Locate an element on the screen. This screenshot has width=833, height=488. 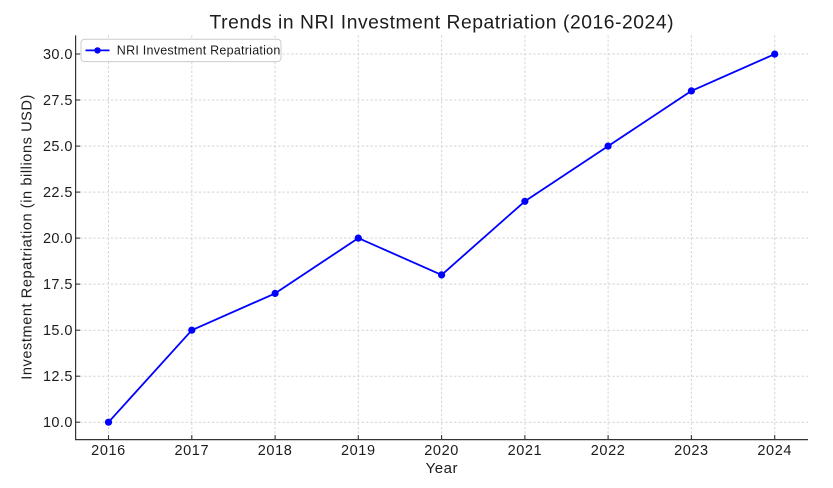
svg-text: NRI Investment Repatriation is located at coordinates (199, 51).